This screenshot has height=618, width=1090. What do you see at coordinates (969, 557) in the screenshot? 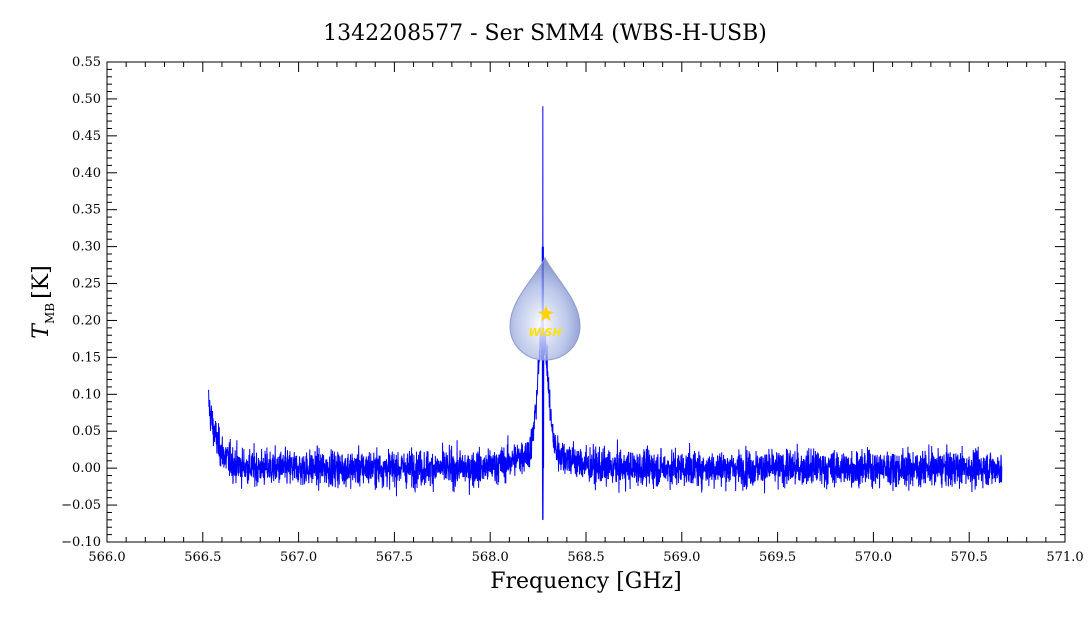
I see `x-tick-label: 570.5` at bounding box center [969, 557].